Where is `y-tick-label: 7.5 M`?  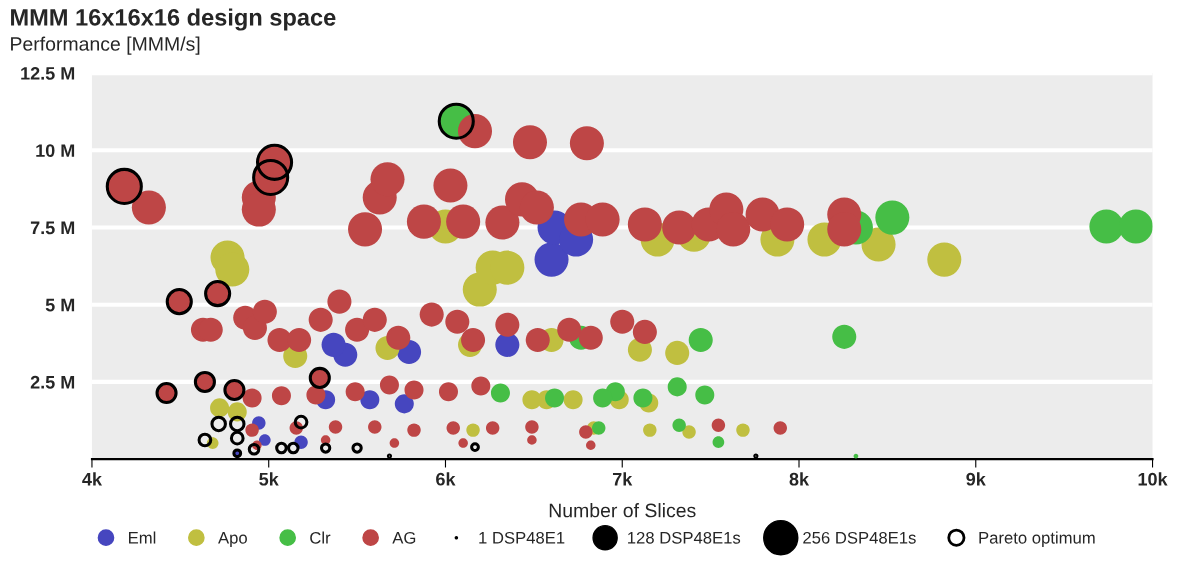
y-tick-label: 7.5 M is located at coordinates (52, 228).